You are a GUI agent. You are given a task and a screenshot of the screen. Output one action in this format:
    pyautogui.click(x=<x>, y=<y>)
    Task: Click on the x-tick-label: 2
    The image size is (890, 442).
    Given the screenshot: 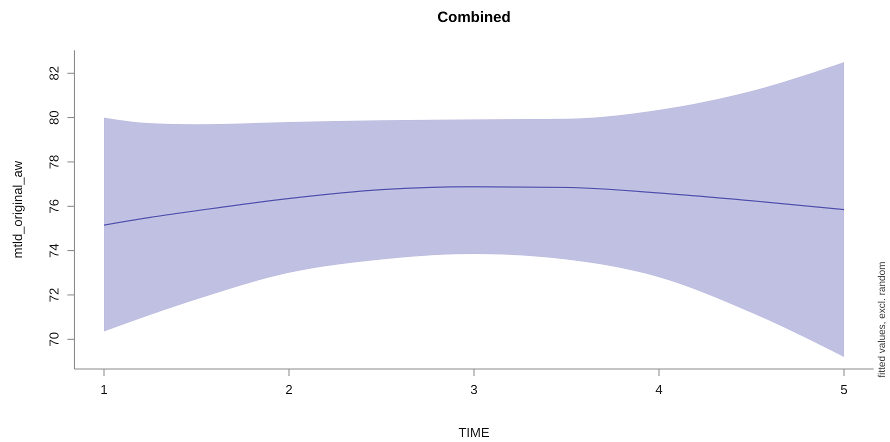 What is the action you would take?
    pyautogui.click(x=289, y=389)
    